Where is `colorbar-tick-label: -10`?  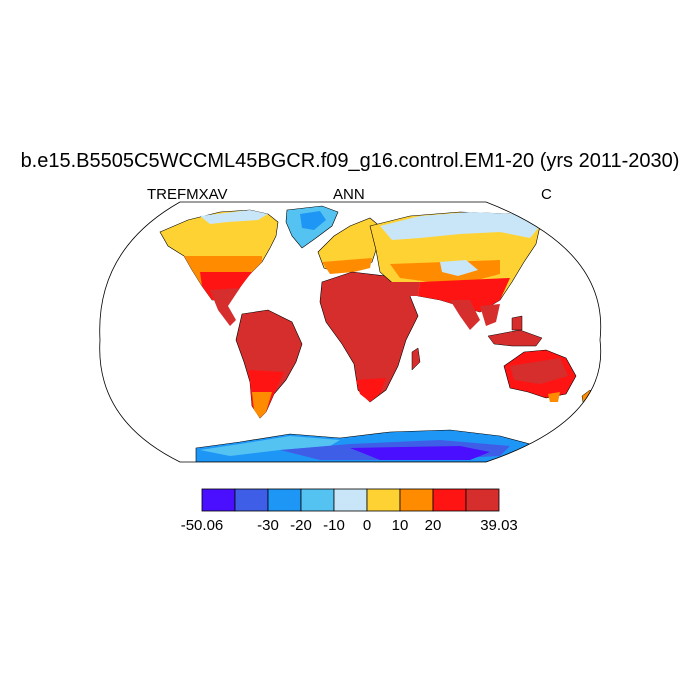
colorbar-tick-label: -10 is located at coordinates (334, 525).